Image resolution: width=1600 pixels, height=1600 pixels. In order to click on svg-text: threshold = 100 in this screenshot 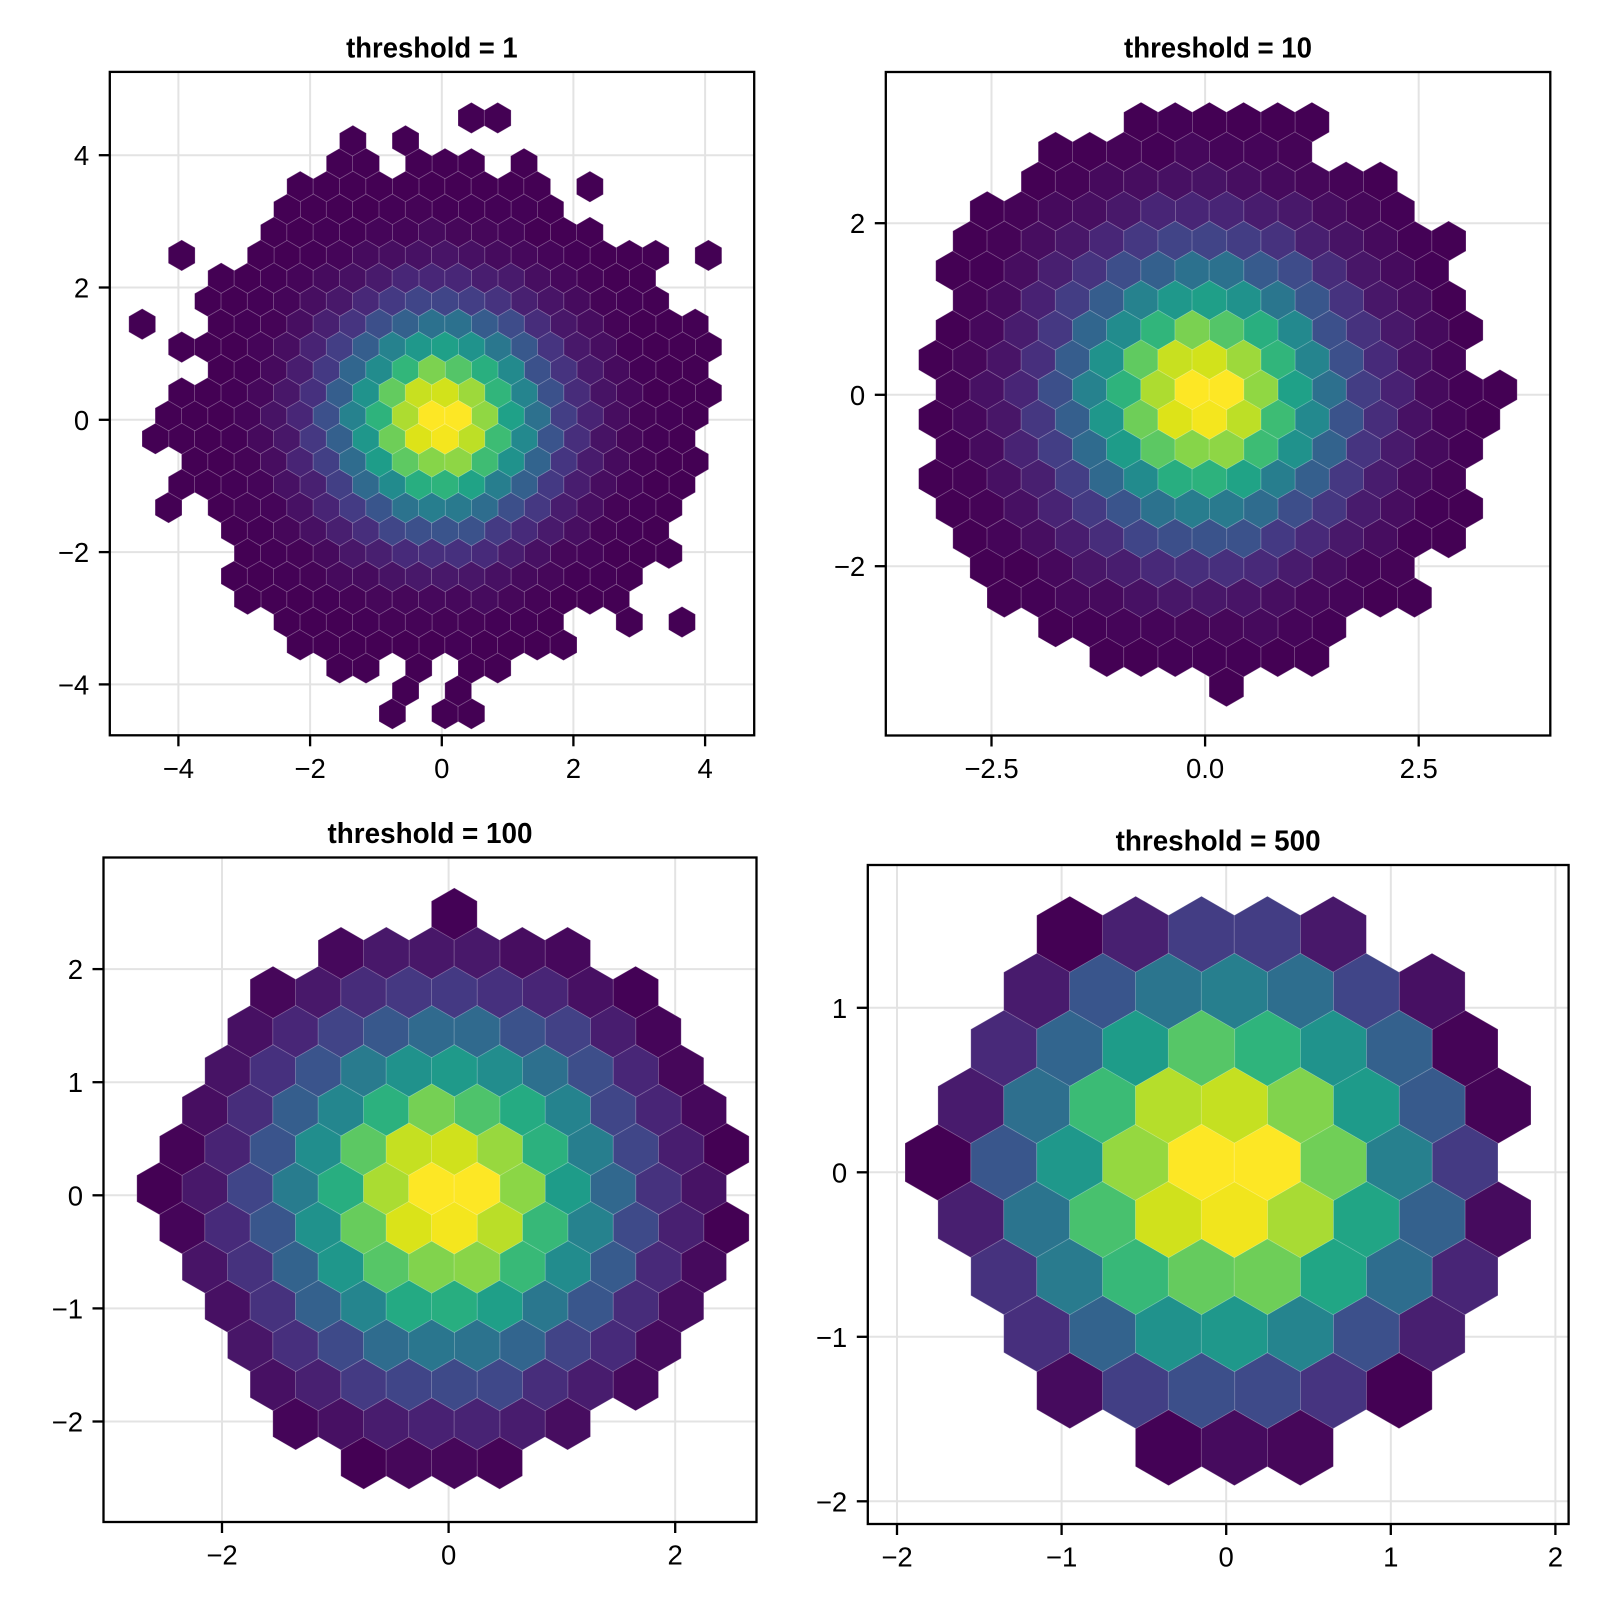, I will do `click(430, 834)`.